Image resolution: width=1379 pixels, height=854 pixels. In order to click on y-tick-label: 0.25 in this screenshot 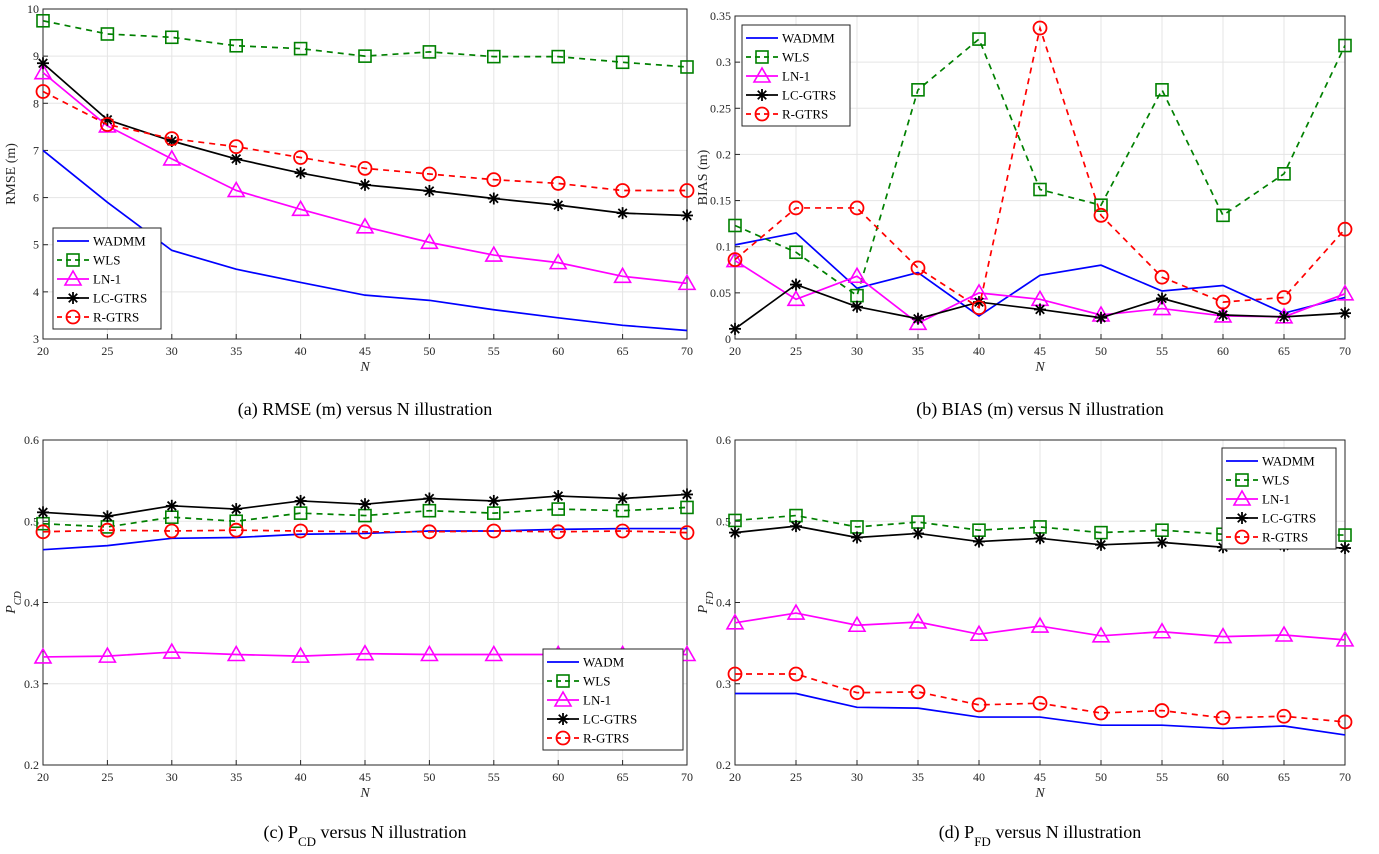, I will do `click(720, 108)`.